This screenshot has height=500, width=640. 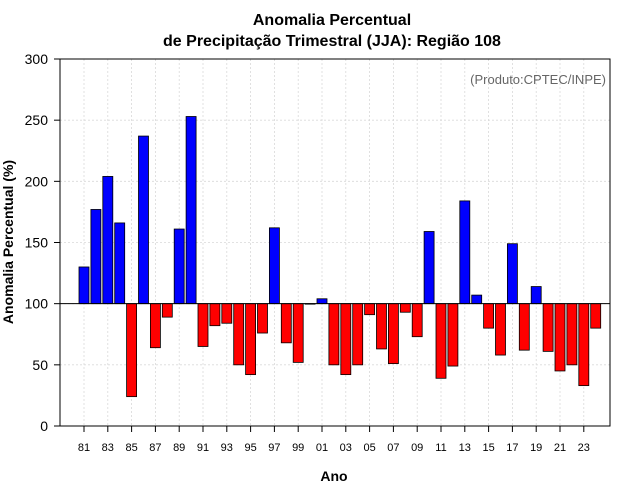 What do you see at coordinates (40, 365) in the screenshot?
I see `y-tick-label: 50` at bounding box center [40, 365].